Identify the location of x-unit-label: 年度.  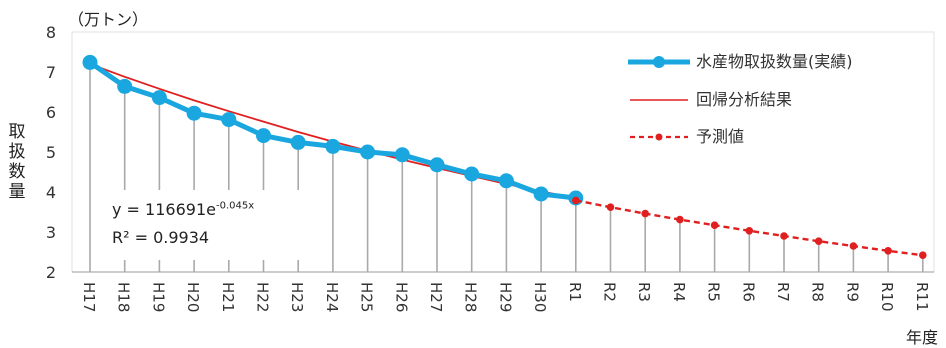
(922, 337).